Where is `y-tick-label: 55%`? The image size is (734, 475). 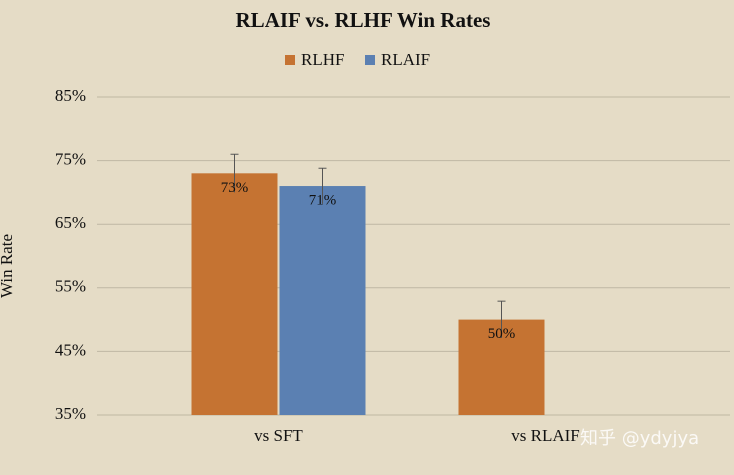 y-tick-label: 55% is located at coordinates (70, 286).